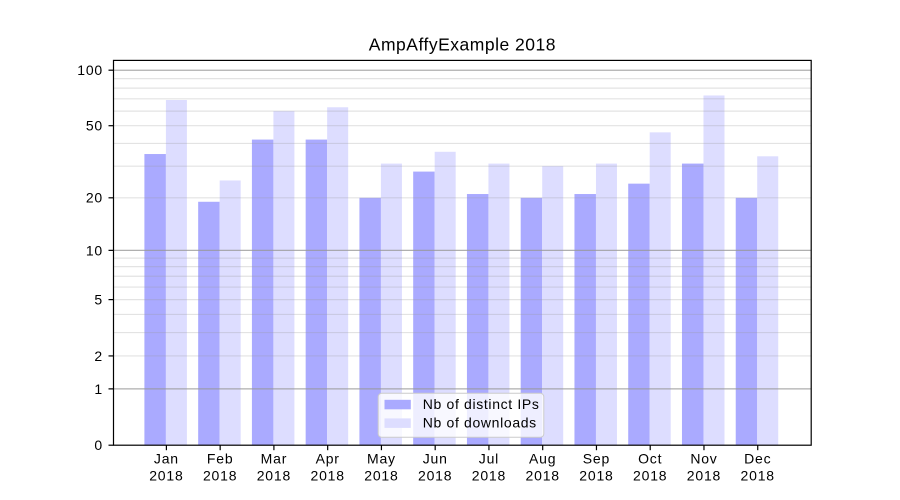 This screenshot has width=900, height=500. I want to click on svg-text: Nb of downloads, so click(480, 422).